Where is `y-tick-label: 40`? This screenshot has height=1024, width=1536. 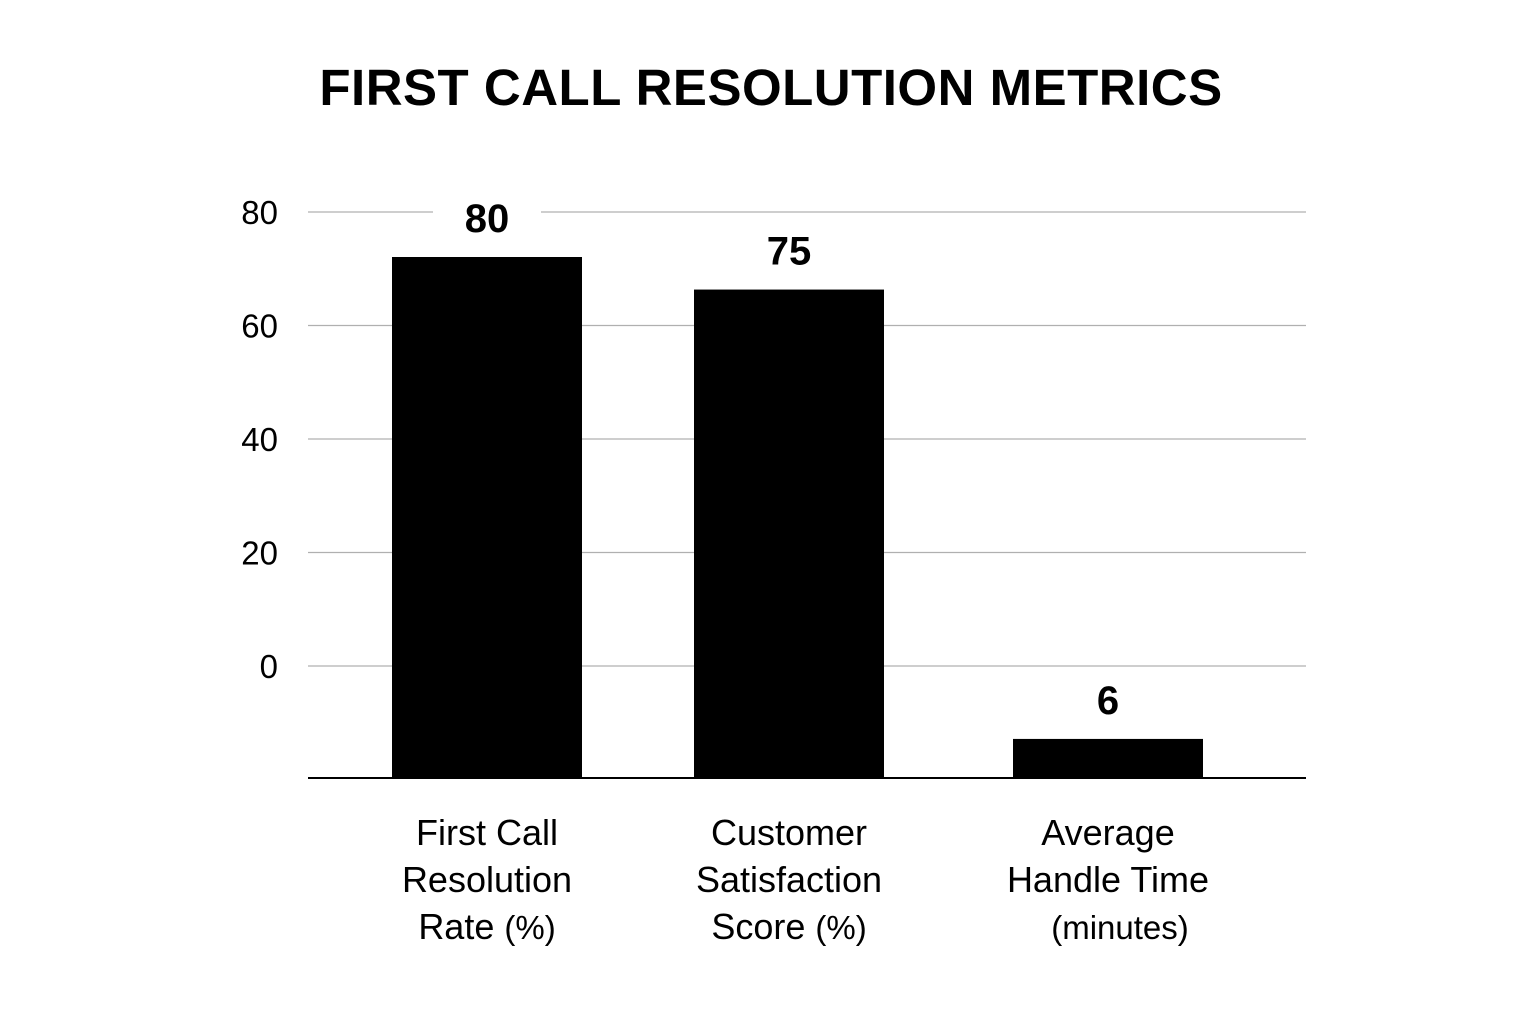
y-tick-label: 40 is located at coordinates (259, 439).